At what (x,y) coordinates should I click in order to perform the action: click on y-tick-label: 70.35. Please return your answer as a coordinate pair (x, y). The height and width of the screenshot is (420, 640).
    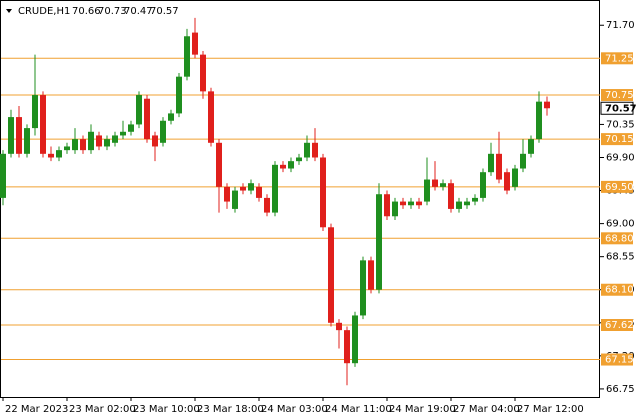
    Looking at the image, I should click on (620, 124).